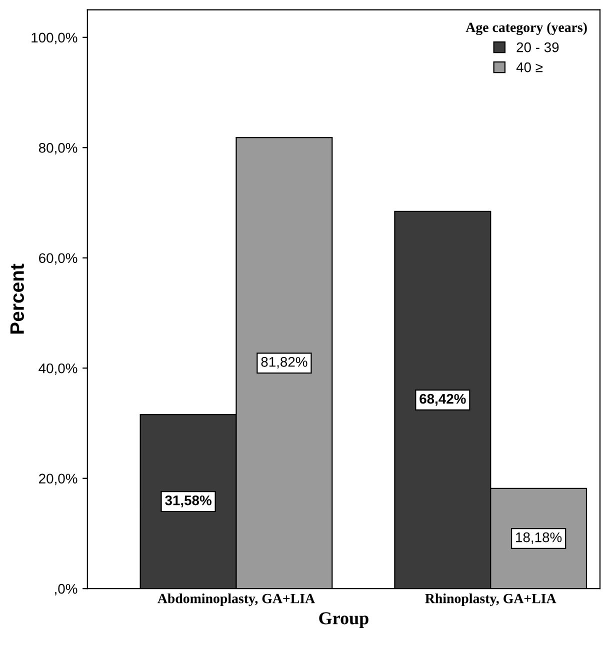 This screenshot has height=654, width=603. What do you see at coordinates (66, 590) in the screenshot?
I see `y-tick-label: ,0%` at bounding box center [66, 590].